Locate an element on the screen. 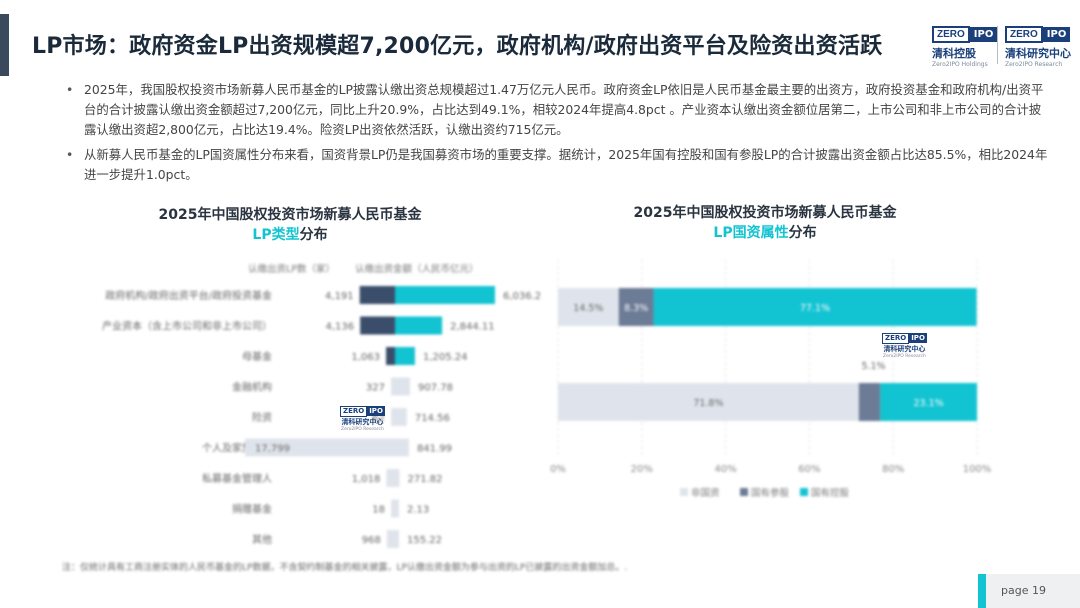 The width and height of the screenshot is (1080, 608). count-data-label: 1,018 is located at coordinates (366, 479).